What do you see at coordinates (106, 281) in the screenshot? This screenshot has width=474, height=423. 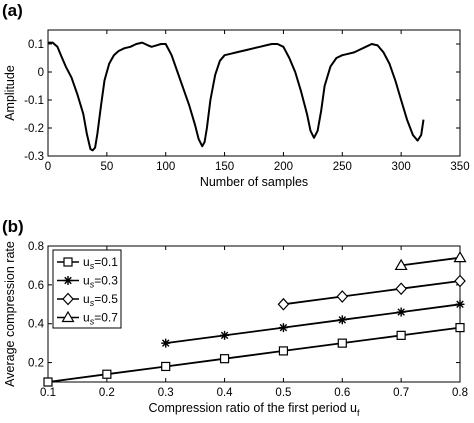 I see `legend-entry-value: =0.3` at bounding box center [106, 281].